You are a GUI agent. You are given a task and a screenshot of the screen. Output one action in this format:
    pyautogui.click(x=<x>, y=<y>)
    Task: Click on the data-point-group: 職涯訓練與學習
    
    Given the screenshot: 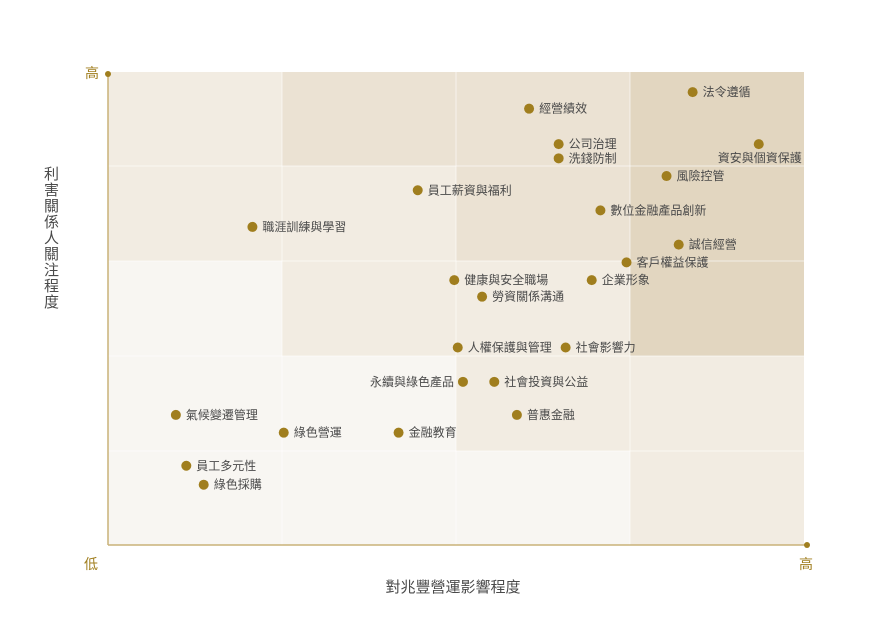 What is the action you would take?
    pyautogui.click(x=296, y=226)
    